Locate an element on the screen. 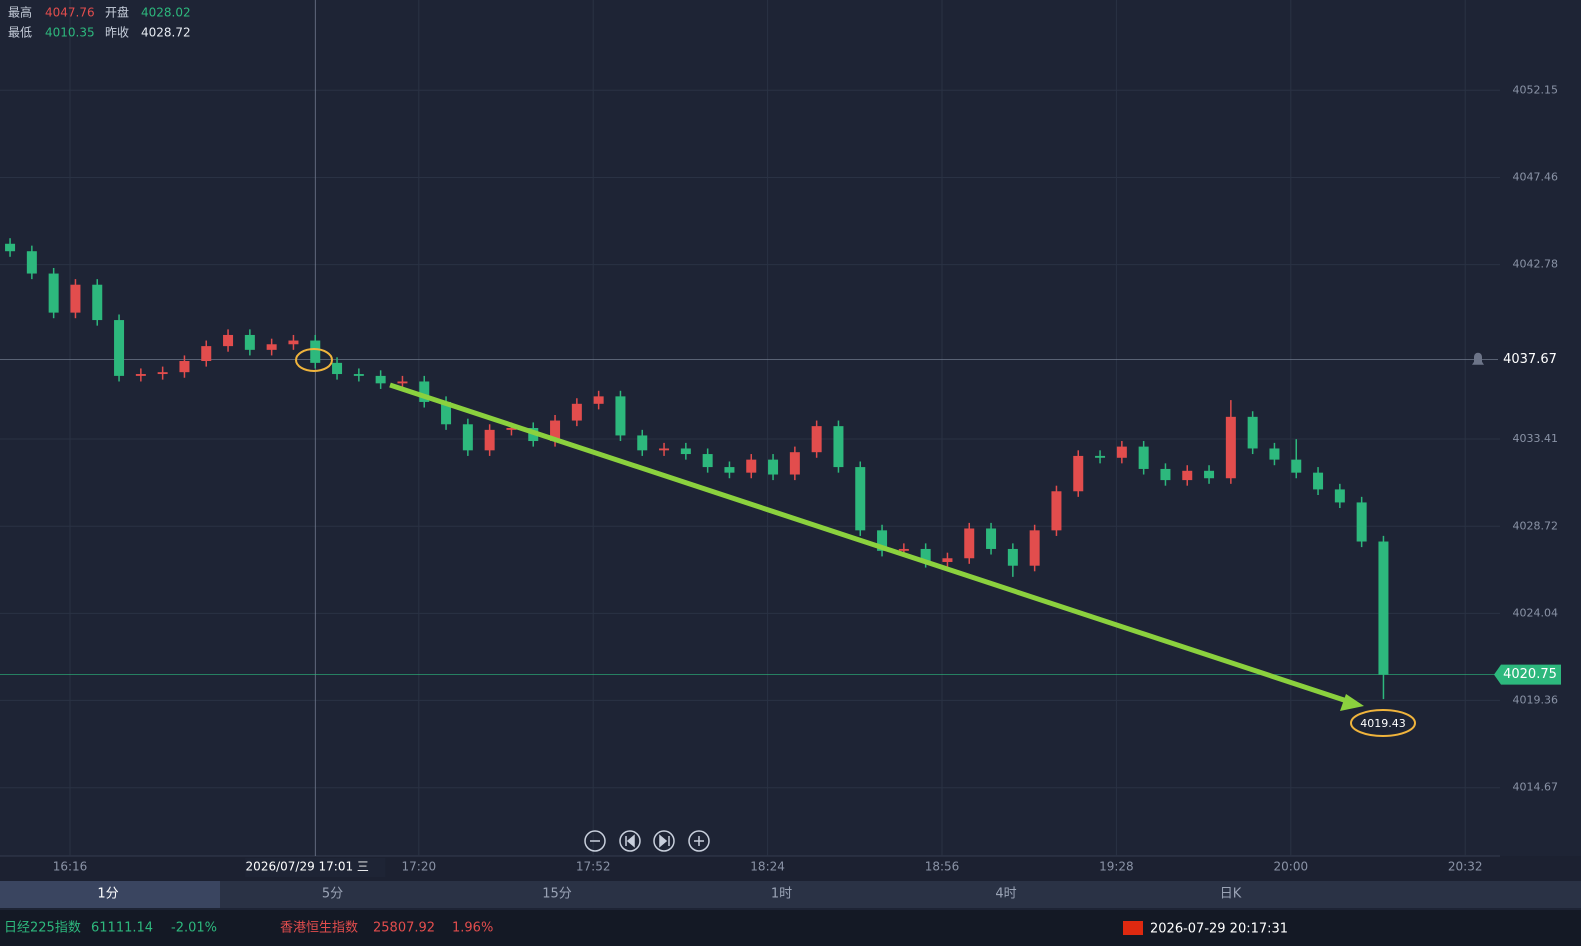 This screenshot has height=946, width=1581. period-tab: 1分 is located at coordinates (107, 894).